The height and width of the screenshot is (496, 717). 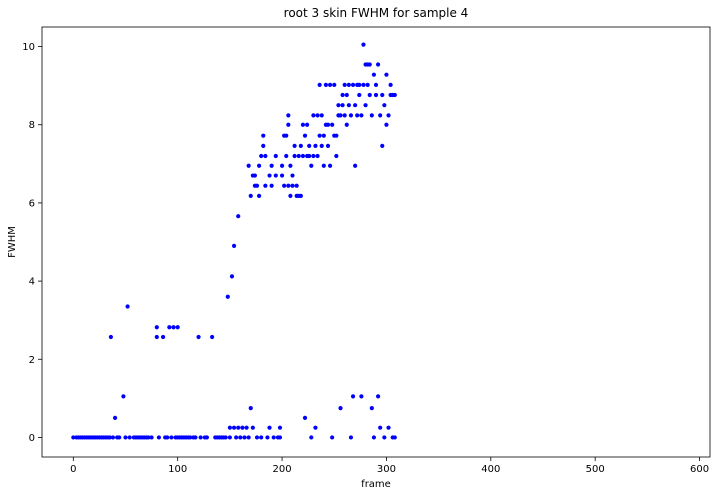 I want to click on x-tick-label: 600, so click(x=699, y=469).